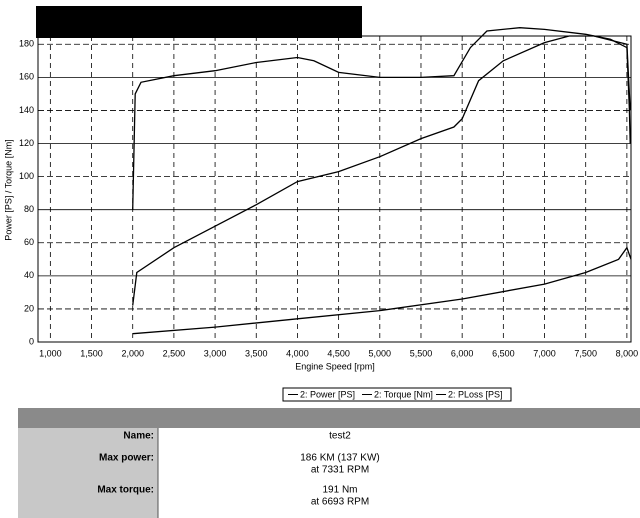  Describe the element at coordinates (335, 366) in the screenshot. I see `x-axis-label: Engine Speed [rpm]` at that location.